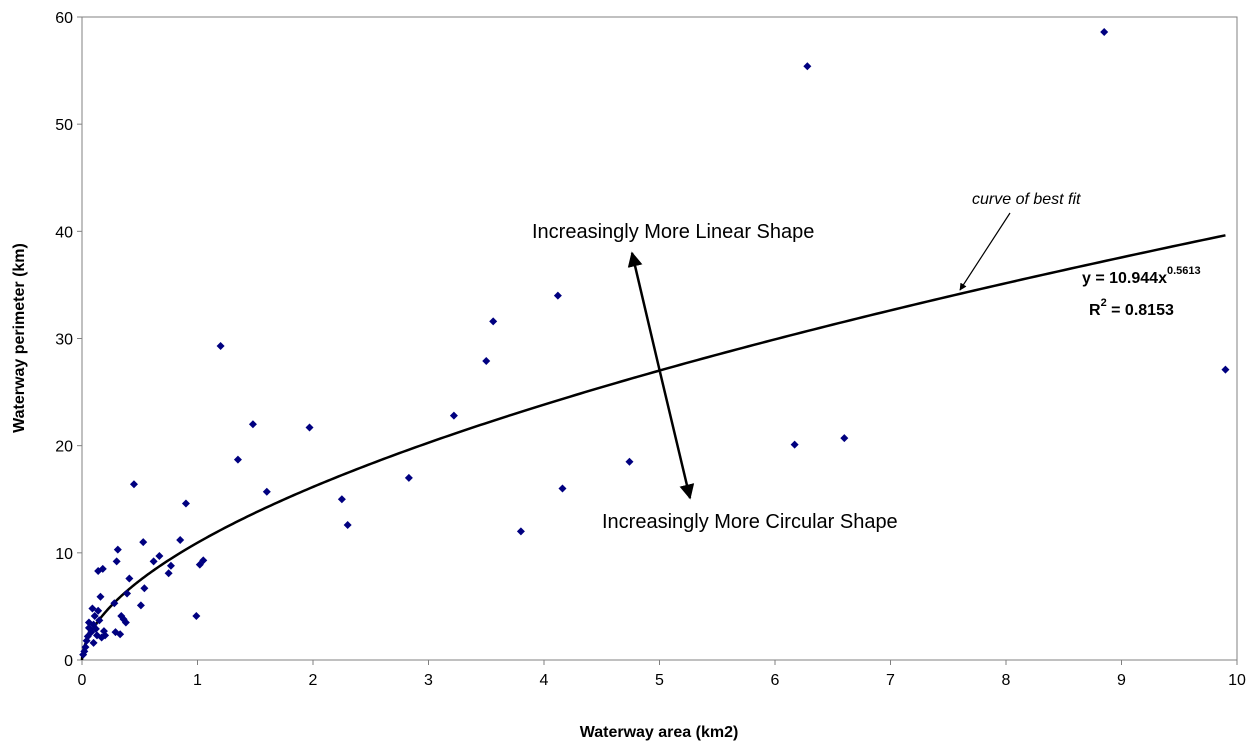 This screenshot has height=749, width=1258. What do you see at coordinates (1141, 276) in the screenshot?
I see `trend-equation: y = 10.944x0.5613` at bounding box center [1141, 276].